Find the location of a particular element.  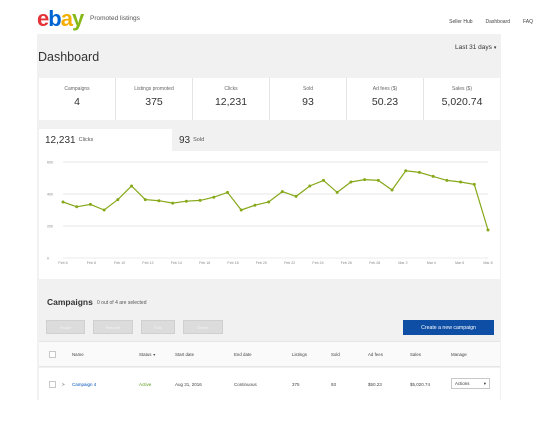

page-title: Dashboard is located at coordinates (69, 57).